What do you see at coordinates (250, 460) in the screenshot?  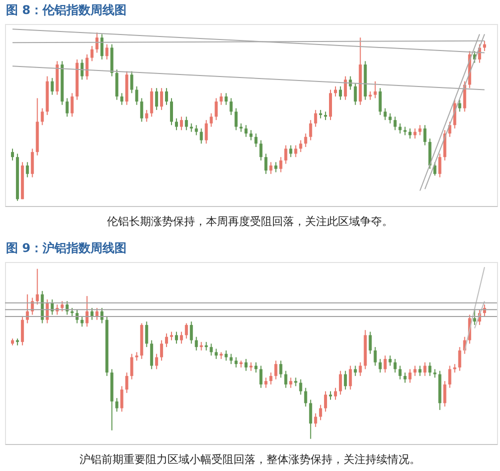 I see `text: 沪铝前期重要阻力区域小幅受阻回落，整体涨势保持，关注持续情况。` at bounding box center [250, 460].